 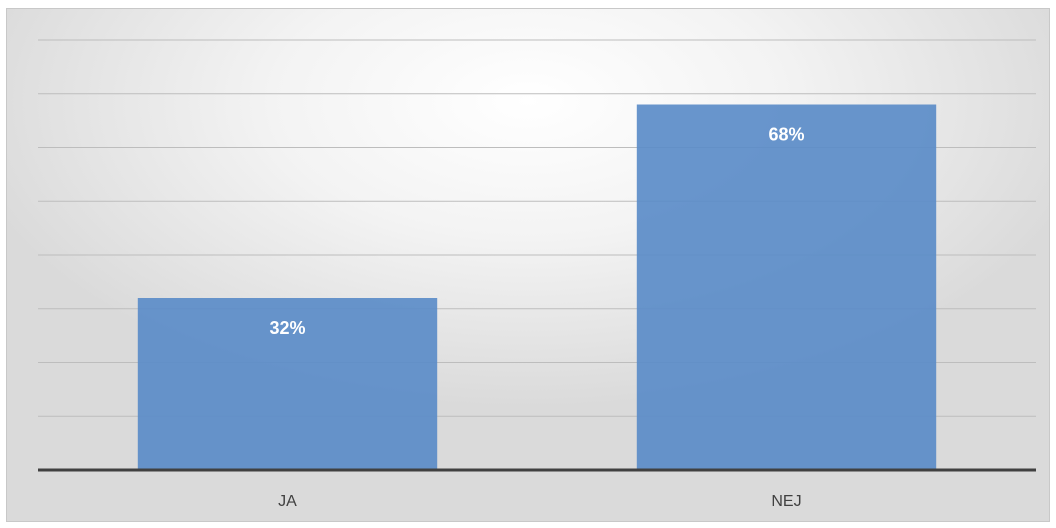 I want to click on x-tick-label-nej: NEJ, so click(x=786, y=501).